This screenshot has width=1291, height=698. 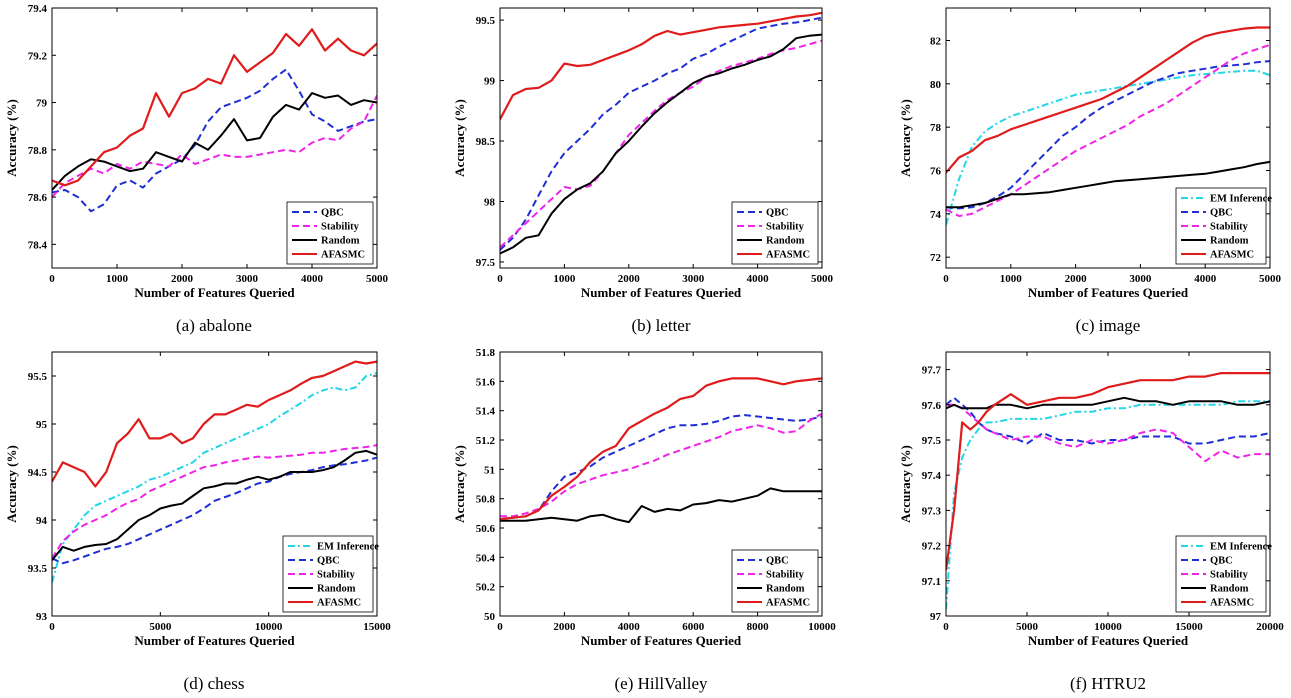 What do you see at coordinates (490, 82) in the screenshot?
I see `y-tick-label: 99` at bounding box center [490, 82].